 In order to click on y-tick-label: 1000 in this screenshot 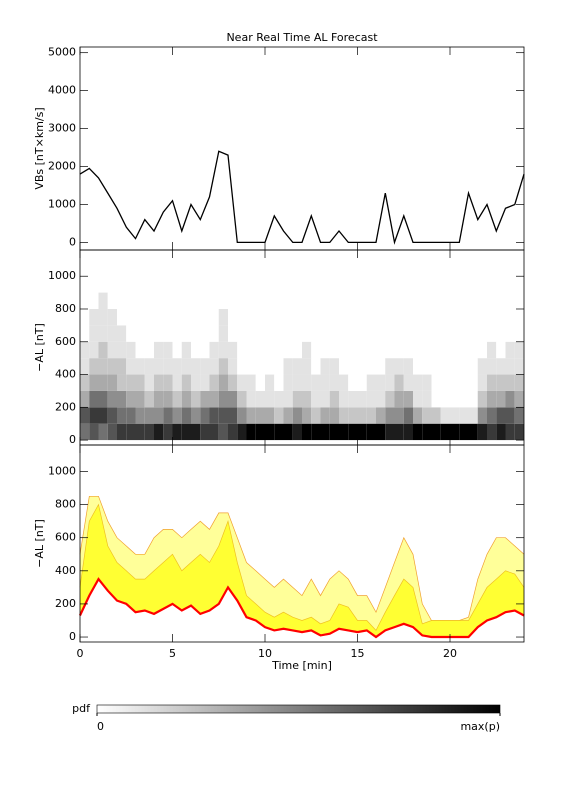, I will do `click(62, 470)`.